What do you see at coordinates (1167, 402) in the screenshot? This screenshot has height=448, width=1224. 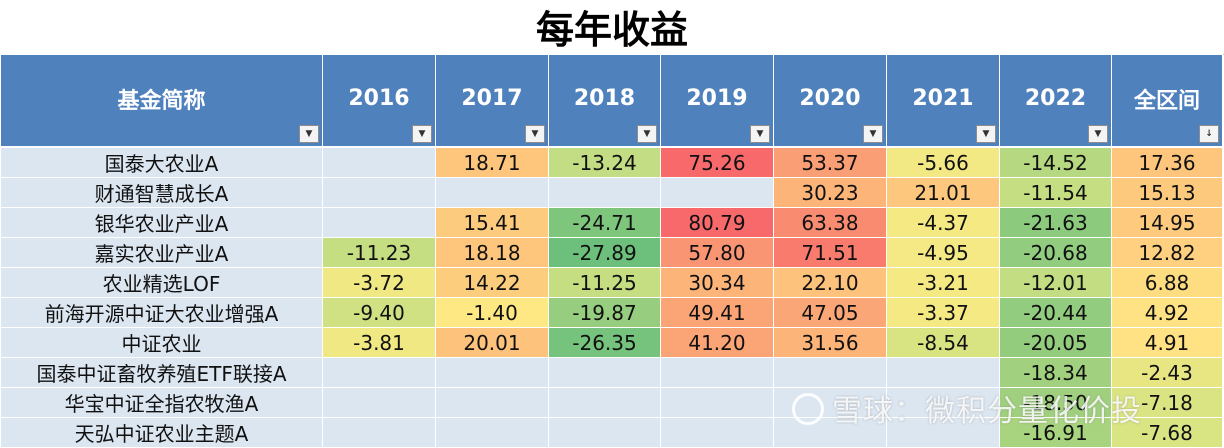 I see `return-cell: -7.18` at bounding box center [1167, 402].